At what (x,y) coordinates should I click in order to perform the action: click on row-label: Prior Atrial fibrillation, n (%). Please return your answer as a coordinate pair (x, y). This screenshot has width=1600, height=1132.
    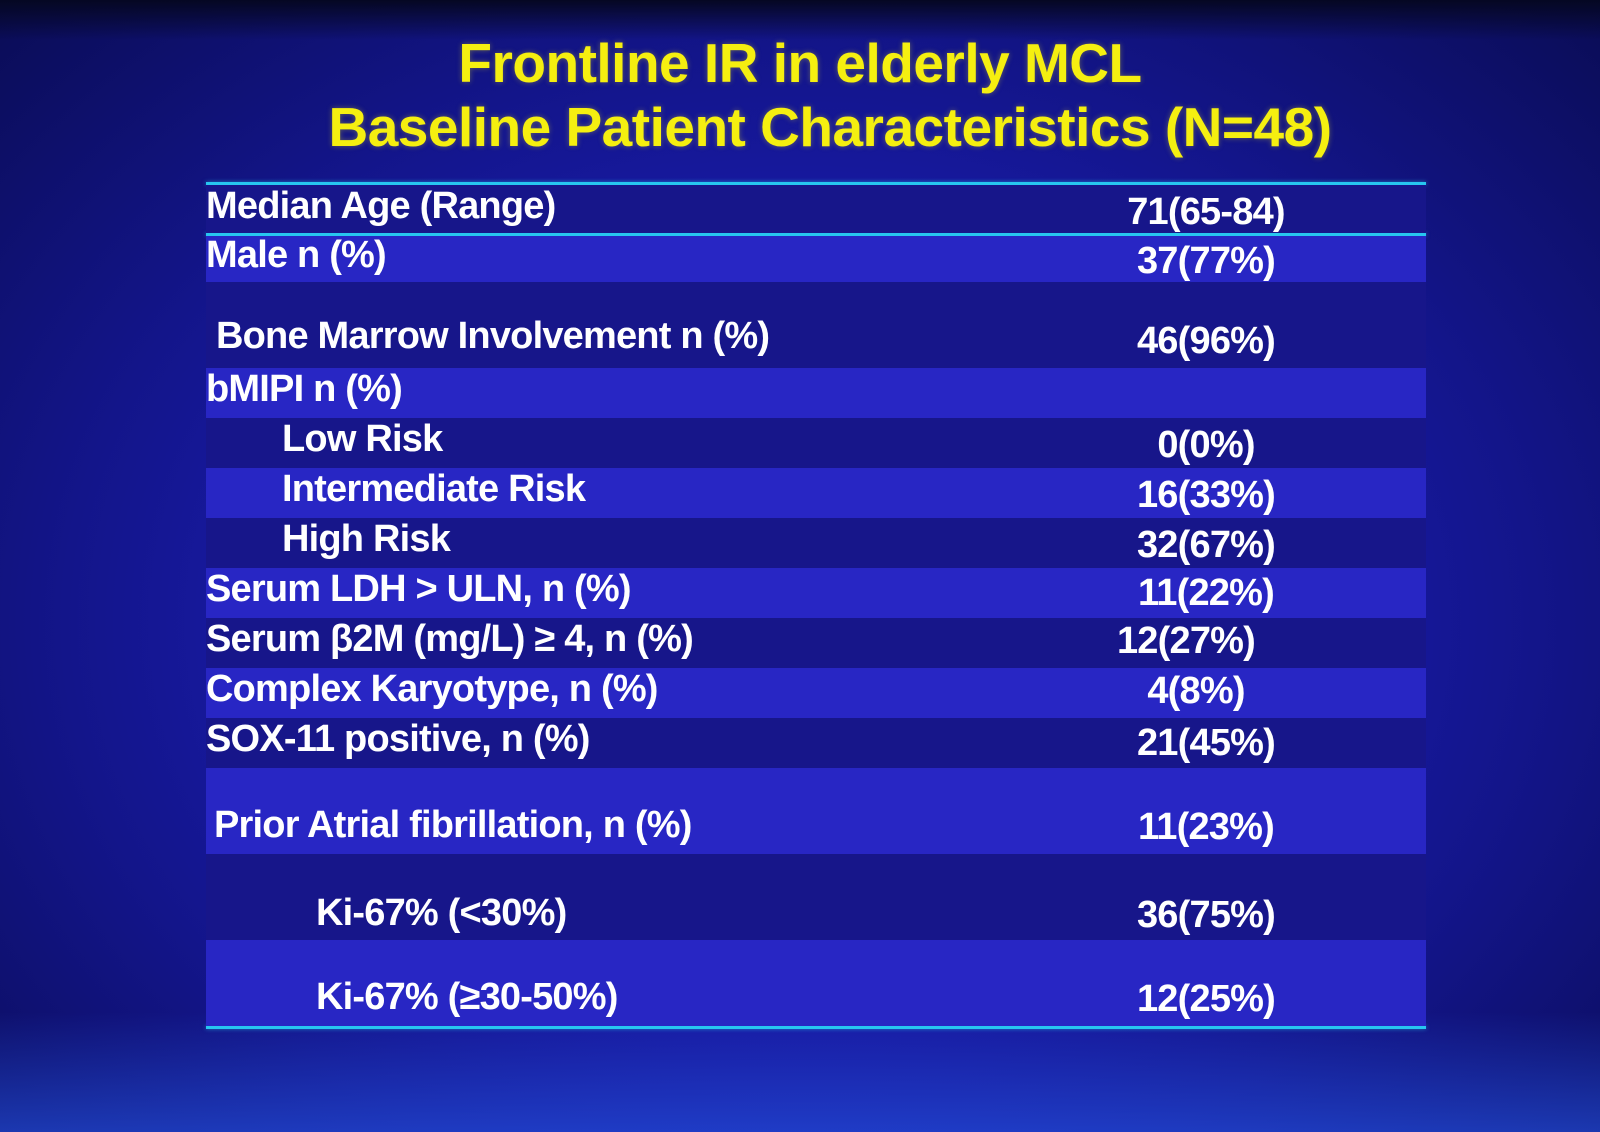
    Looking at the image, I should click on (453, 825).